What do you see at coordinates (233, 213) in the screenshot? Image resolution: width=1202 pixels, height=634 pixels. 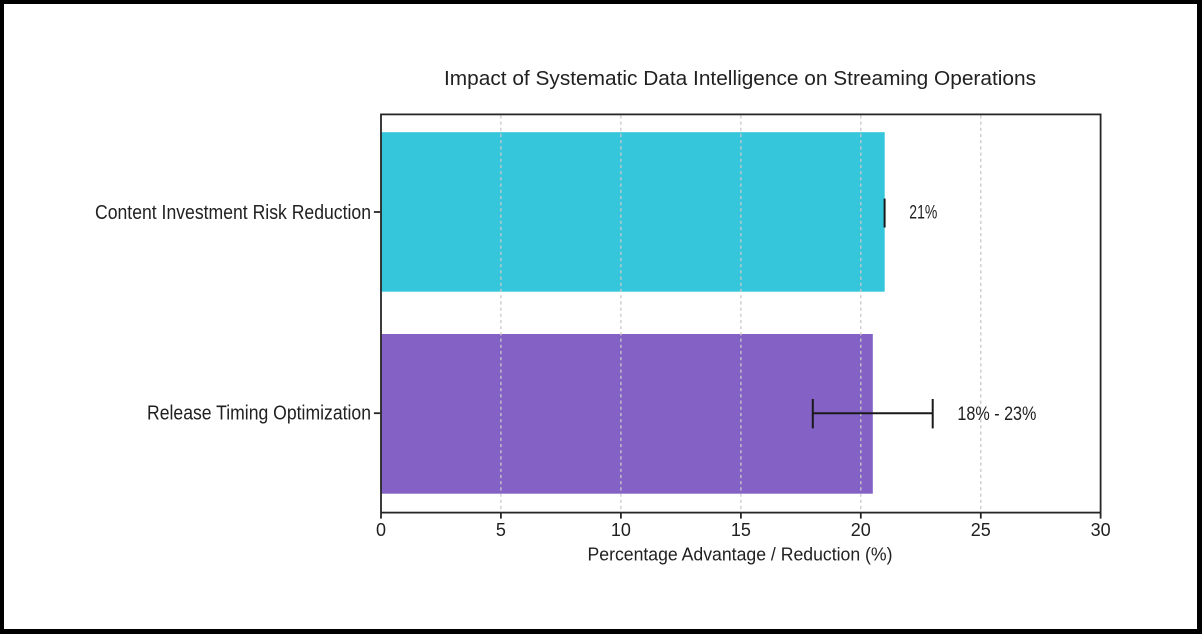 I see `svg-text:Content Investment Risk Reduct: Content Investment Risk Reduction` at bounding box center [233, 213].